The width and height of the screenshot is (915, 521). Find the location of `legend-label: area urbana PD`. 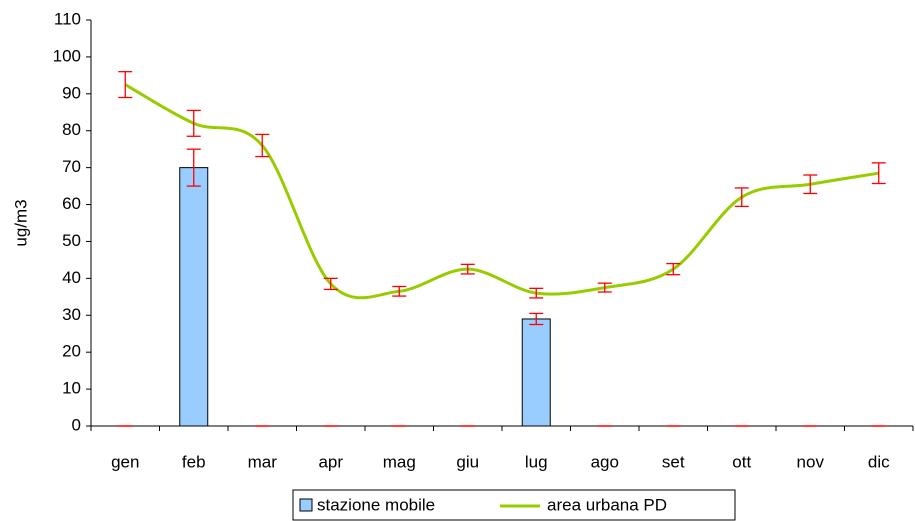

legend-label: area urbana PD is located at coordinates (607, 504).